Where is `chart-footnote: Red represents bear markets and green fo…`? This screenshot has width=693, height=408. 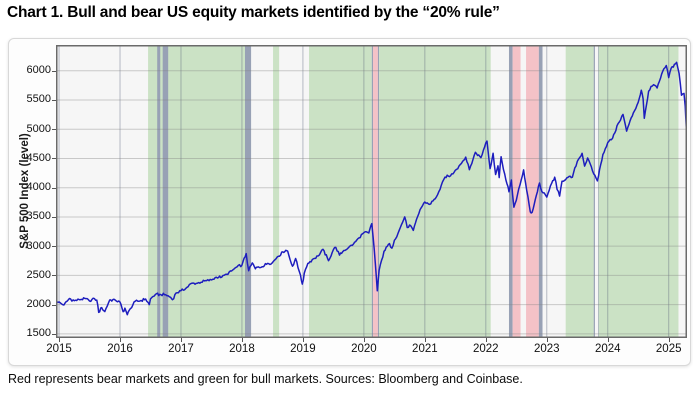 chart-footnote: Red represents bear markets and green fo… is located at coordinates (265, 379).